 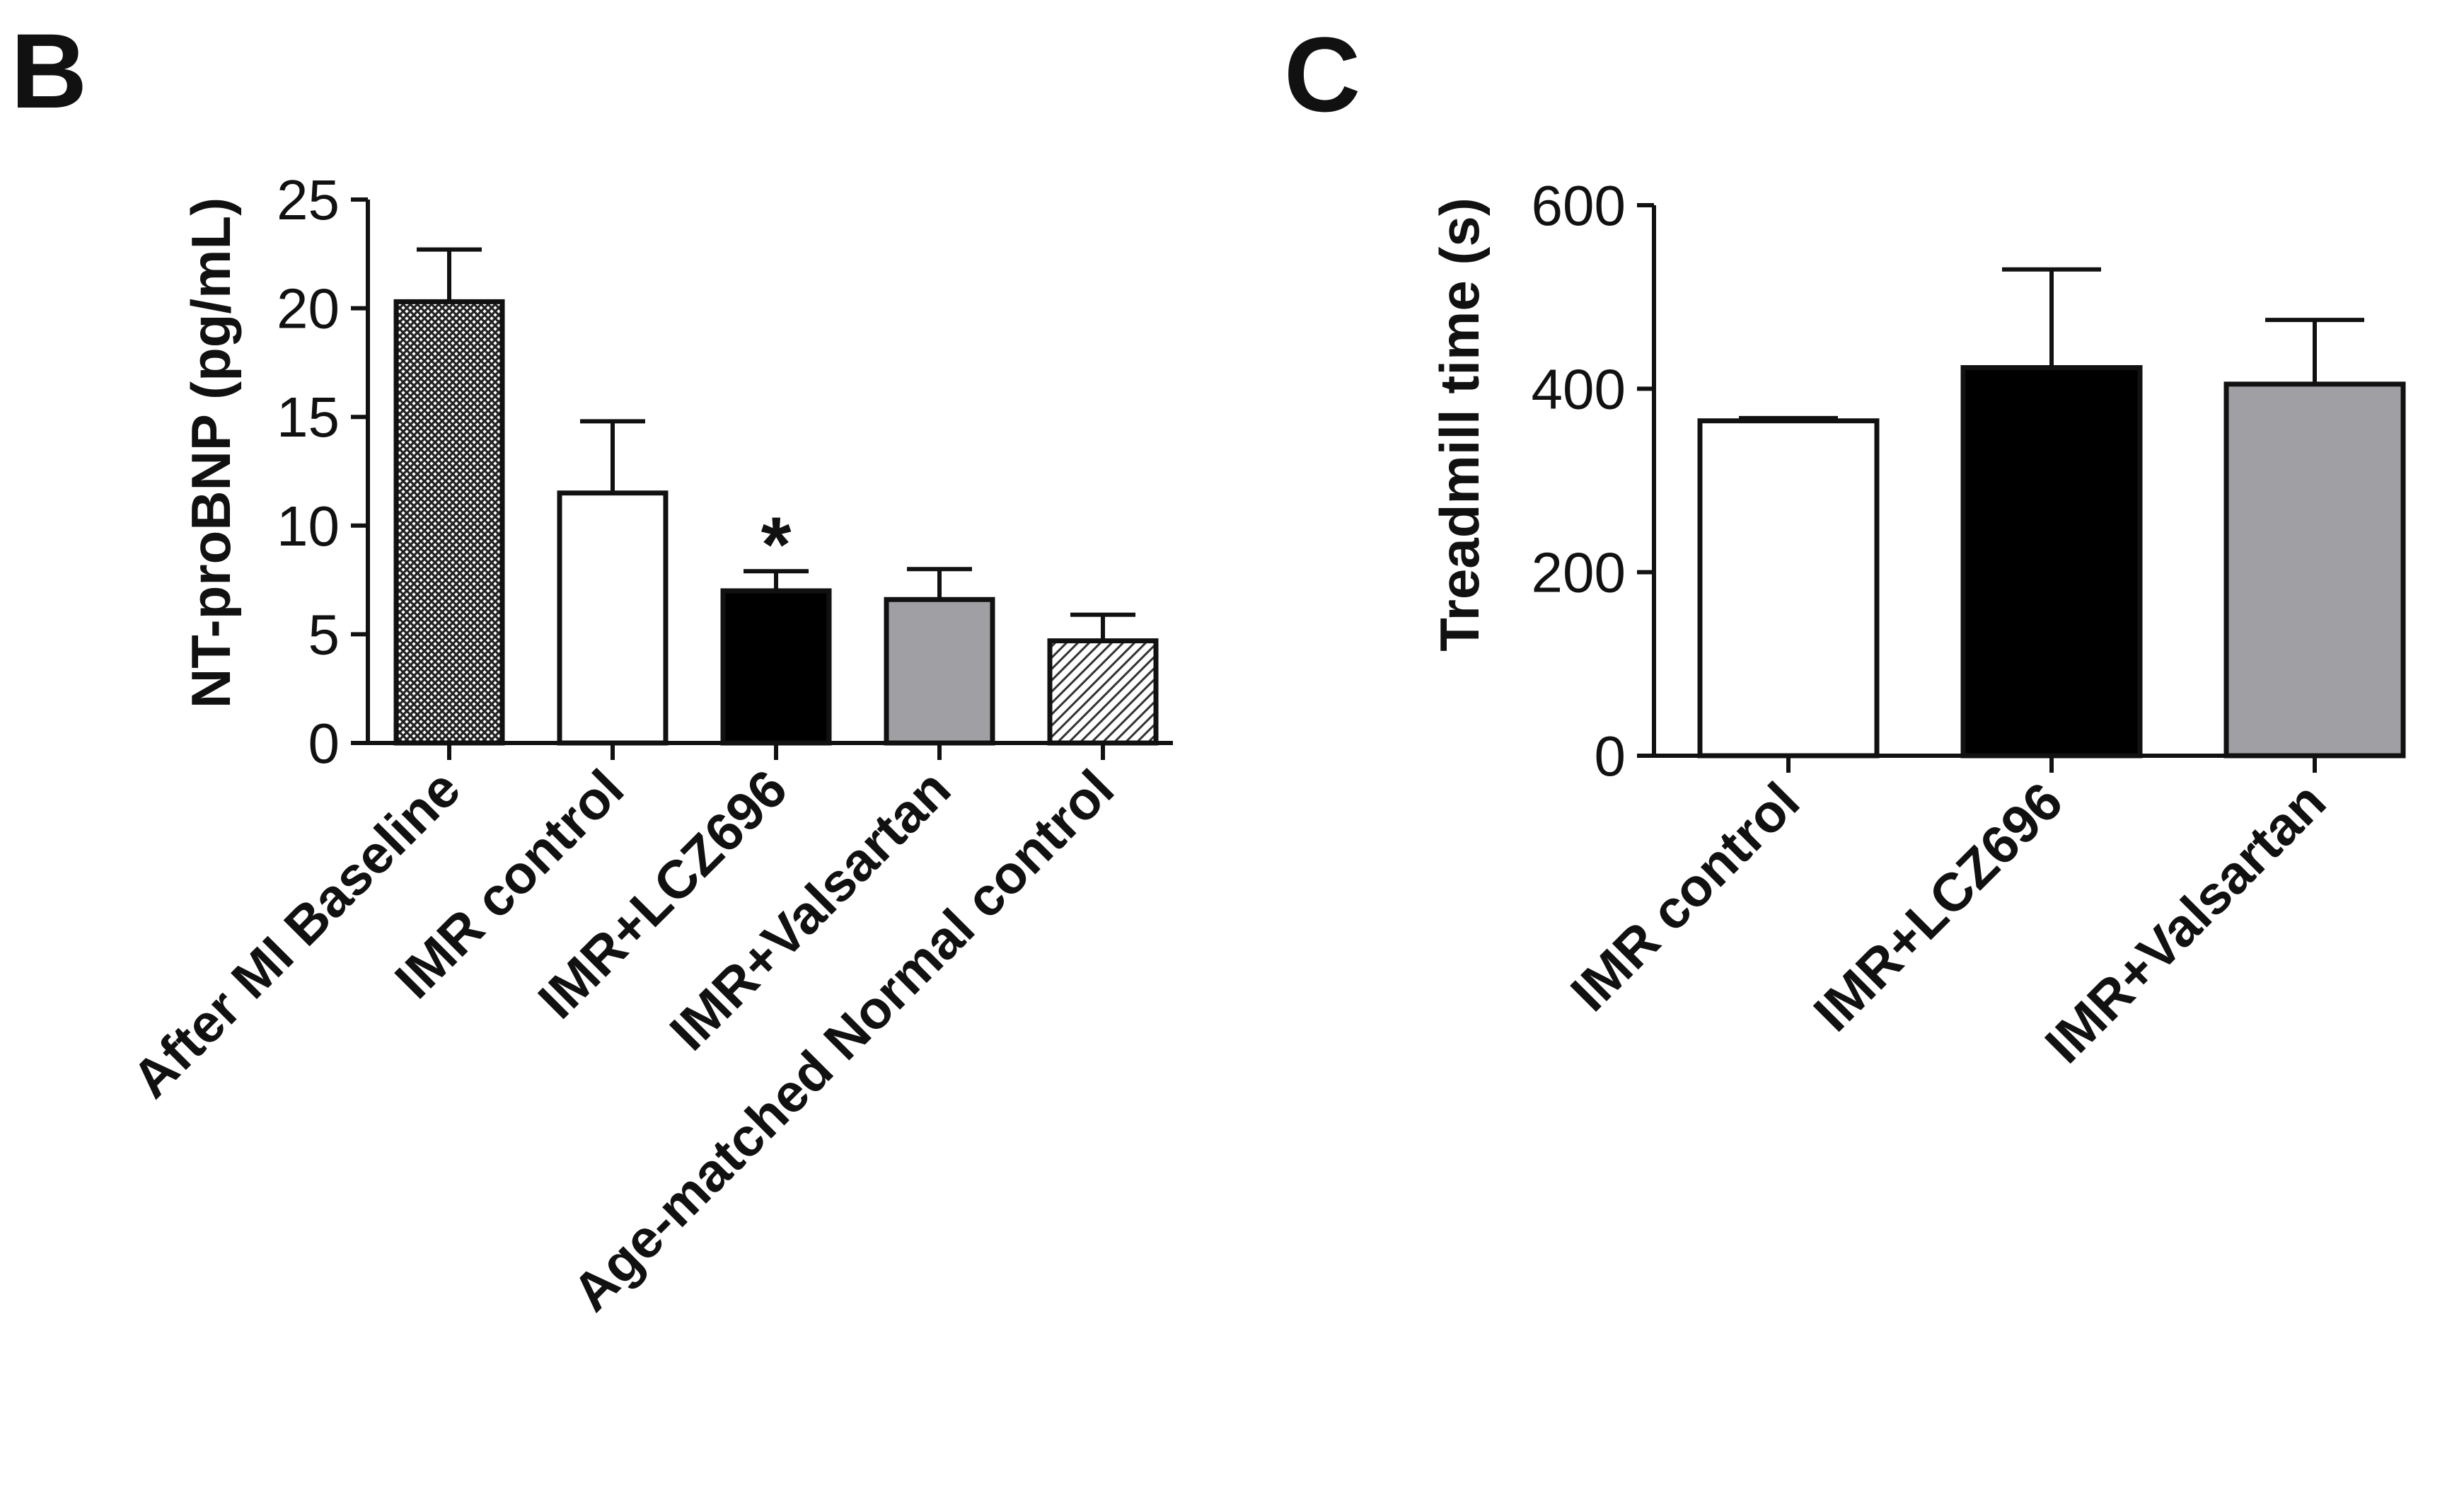 I want to click on chart-c-category-label: IMR control, so click(x=1685, y=897).